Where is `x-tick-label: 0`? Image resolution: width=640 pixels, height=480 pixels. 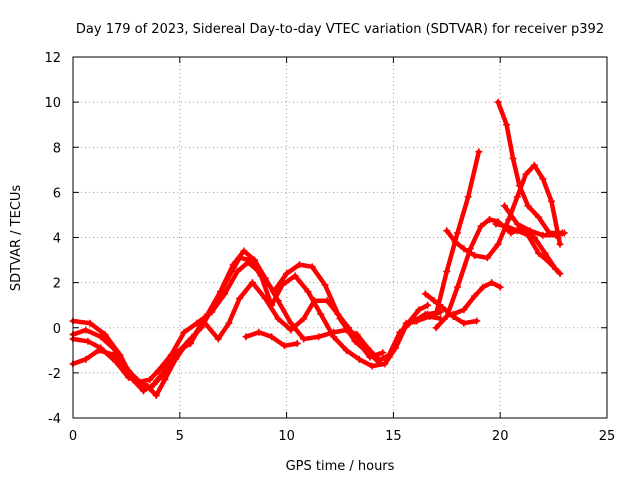 x-tick-label: 0 is located at coordinates (73, 436).